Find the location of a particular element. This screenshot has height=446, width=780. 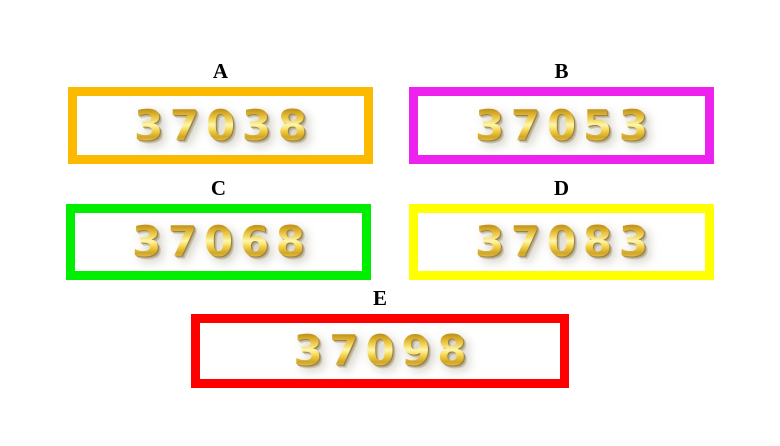

digit-e-1: 7 is located at coordinates (344, 350).